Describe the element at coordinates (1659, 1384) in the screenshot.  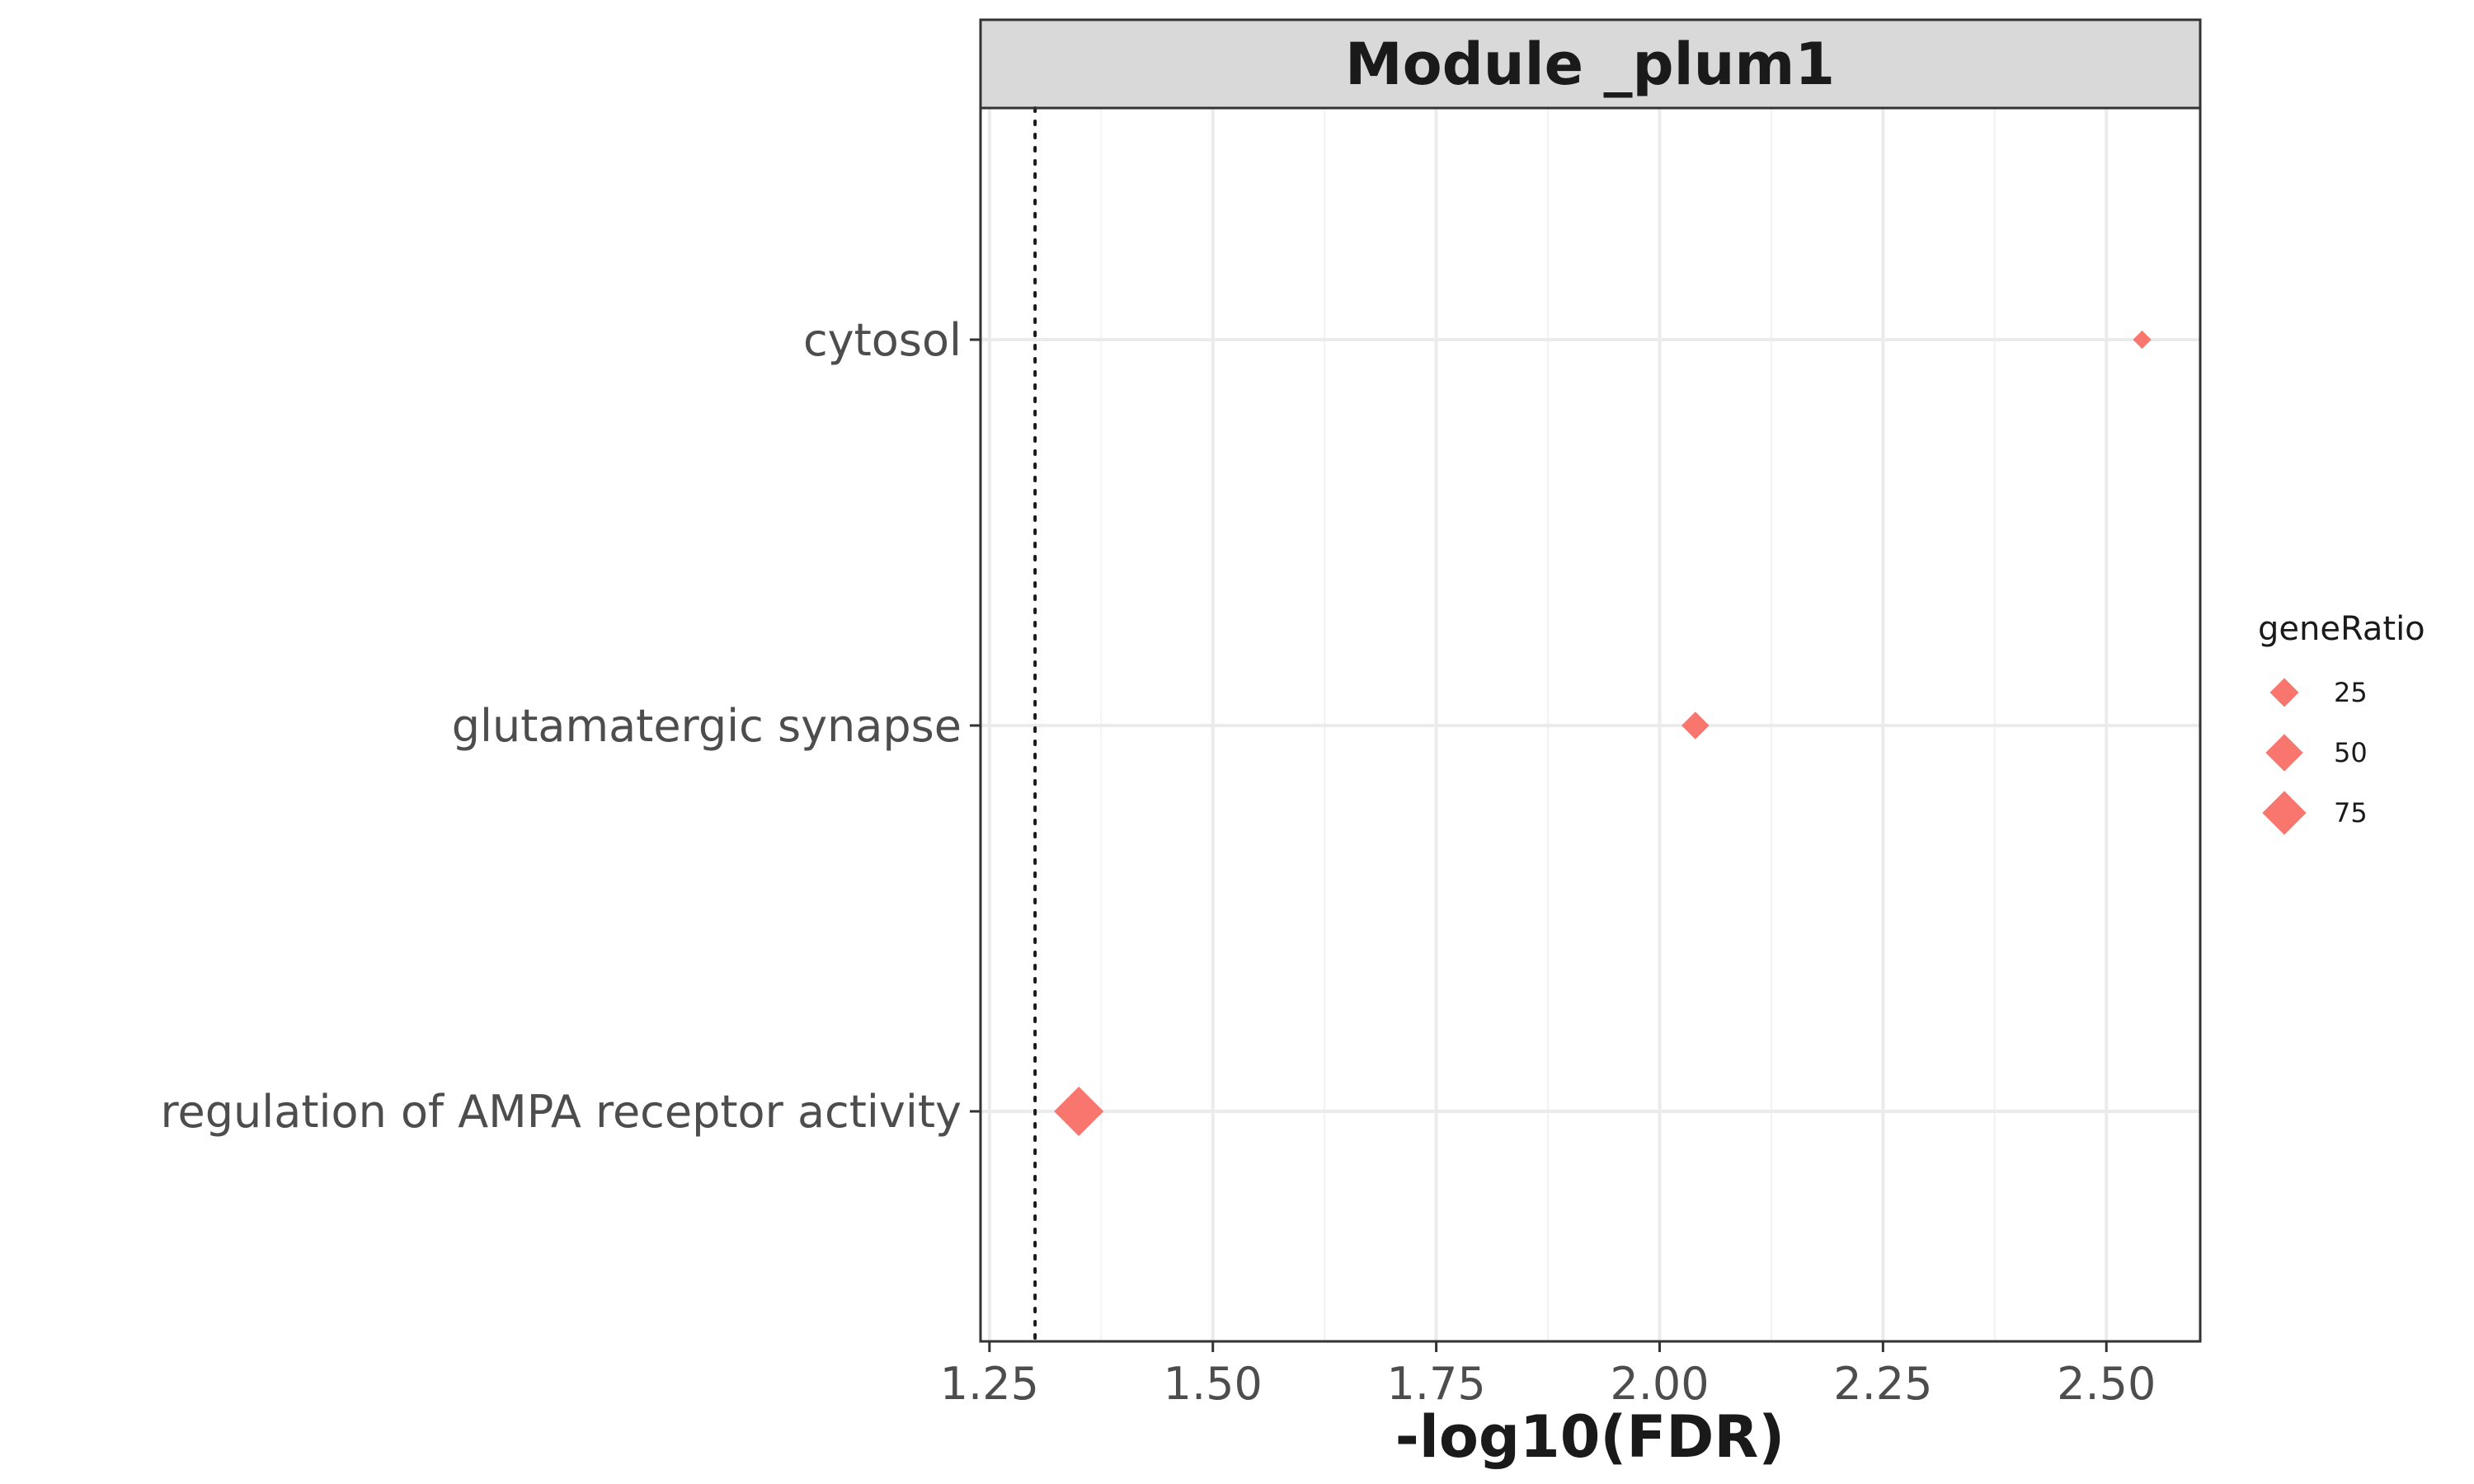
I see `x-tick-label: 2.00` at that location.